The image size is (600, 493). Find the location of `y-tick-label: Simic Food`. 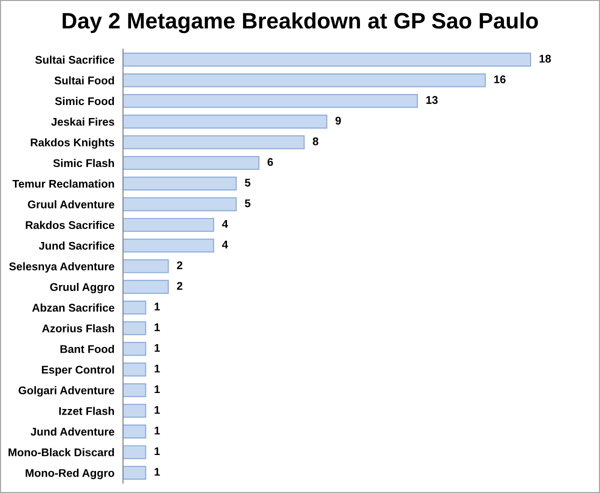

y-tick-label: Simic Food is located at coordinates (84, 101).